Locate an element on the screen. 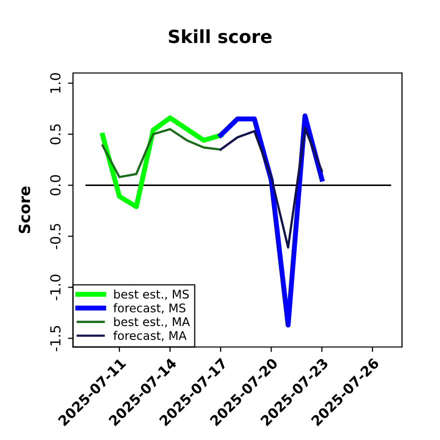 The image size is (440, 440). y-tick-label: 0.5 is located at coordinates (55, 134).